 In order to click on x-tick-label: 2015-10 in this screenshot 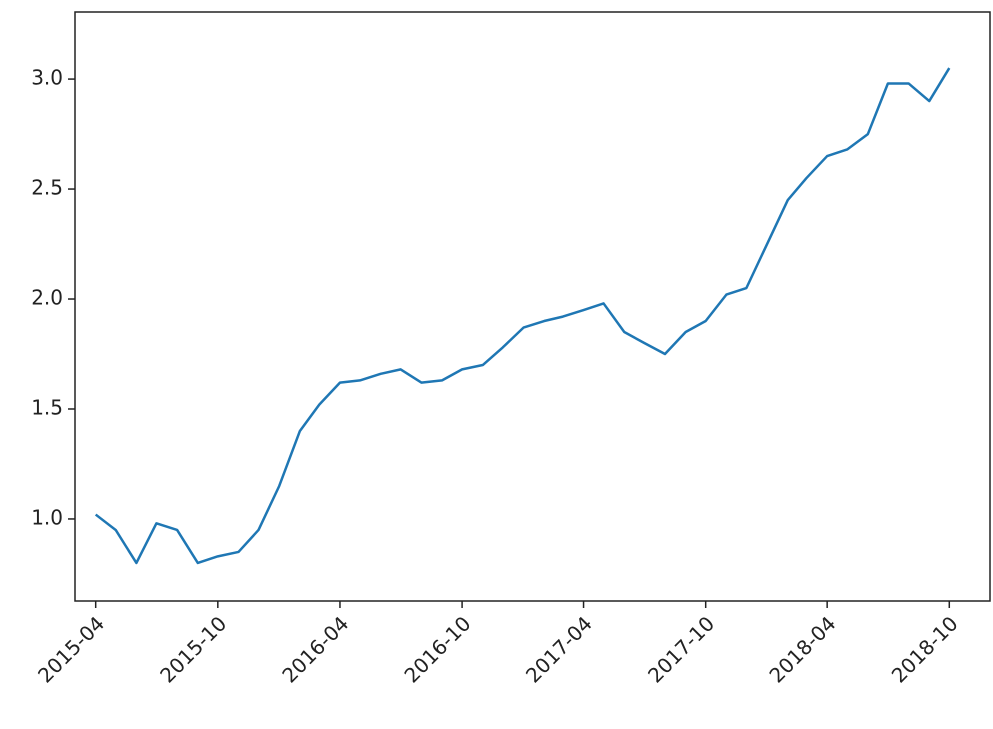, I will do `click(193, 649)`.